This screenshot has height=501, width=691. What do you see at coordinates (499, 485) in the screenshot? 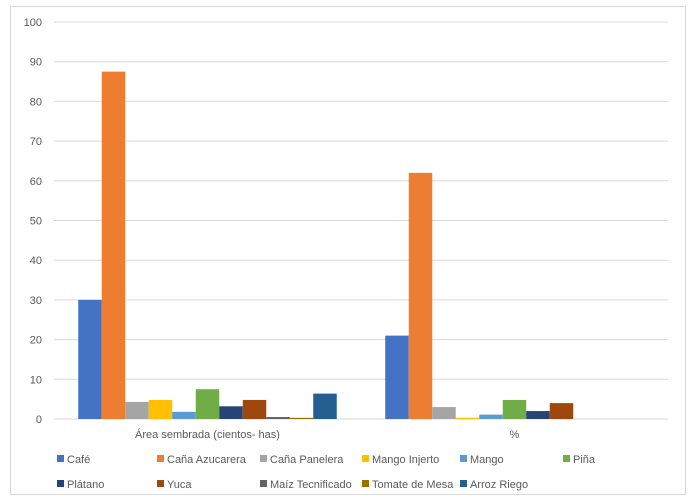
I see `legend-label: Arroz Riego` at bounding box center [499, 485].